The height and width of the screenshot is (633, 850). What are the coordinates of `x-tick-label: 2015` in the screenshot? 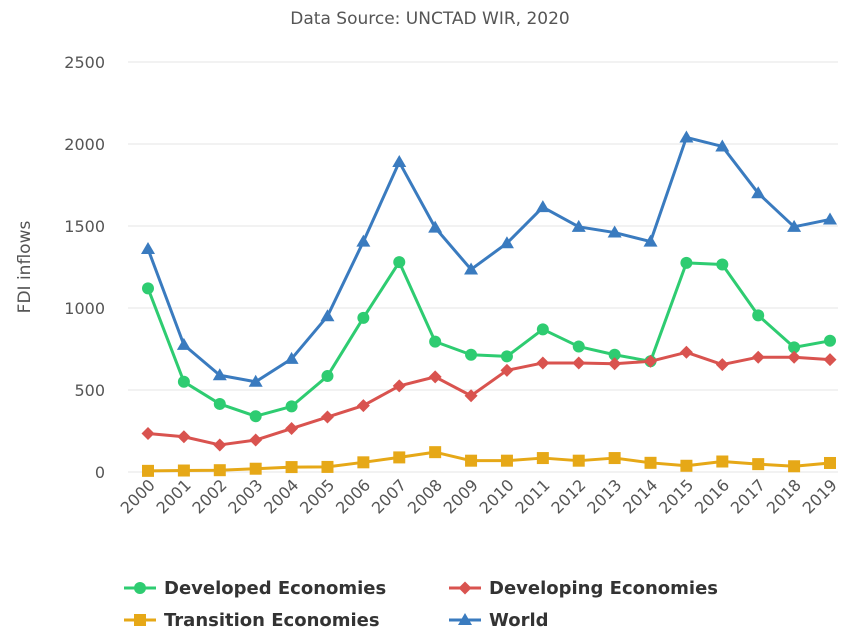 It's located at (676, 496).